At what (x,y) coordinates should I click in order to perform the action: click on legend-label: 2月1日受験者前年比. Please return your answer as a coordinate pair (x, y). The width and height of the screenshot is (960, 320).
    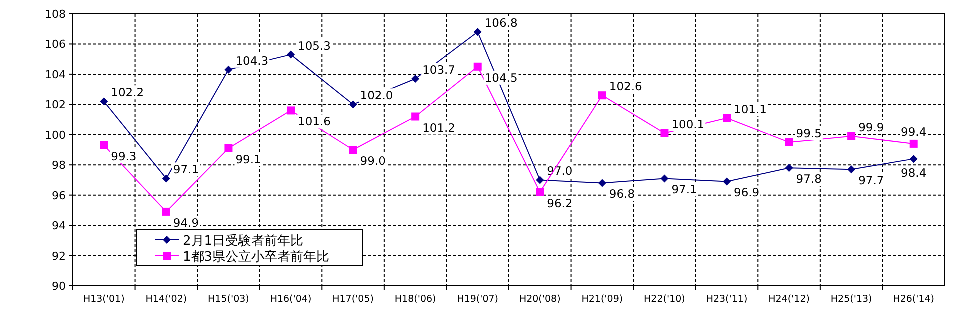
    Looking at the image, I should click on (243, 241).